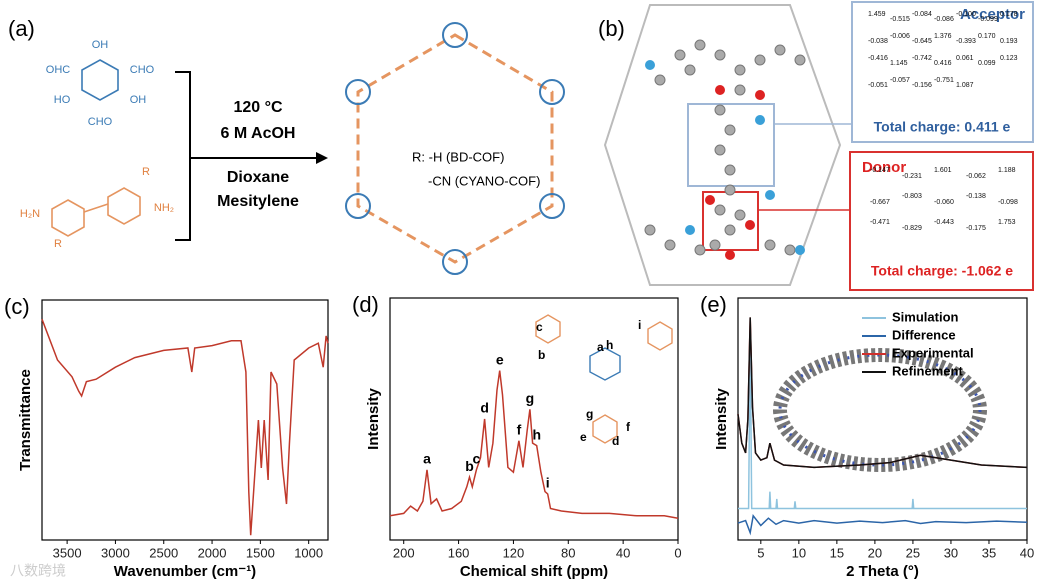  I want to click on group-label: CHO, so click(142, 70).